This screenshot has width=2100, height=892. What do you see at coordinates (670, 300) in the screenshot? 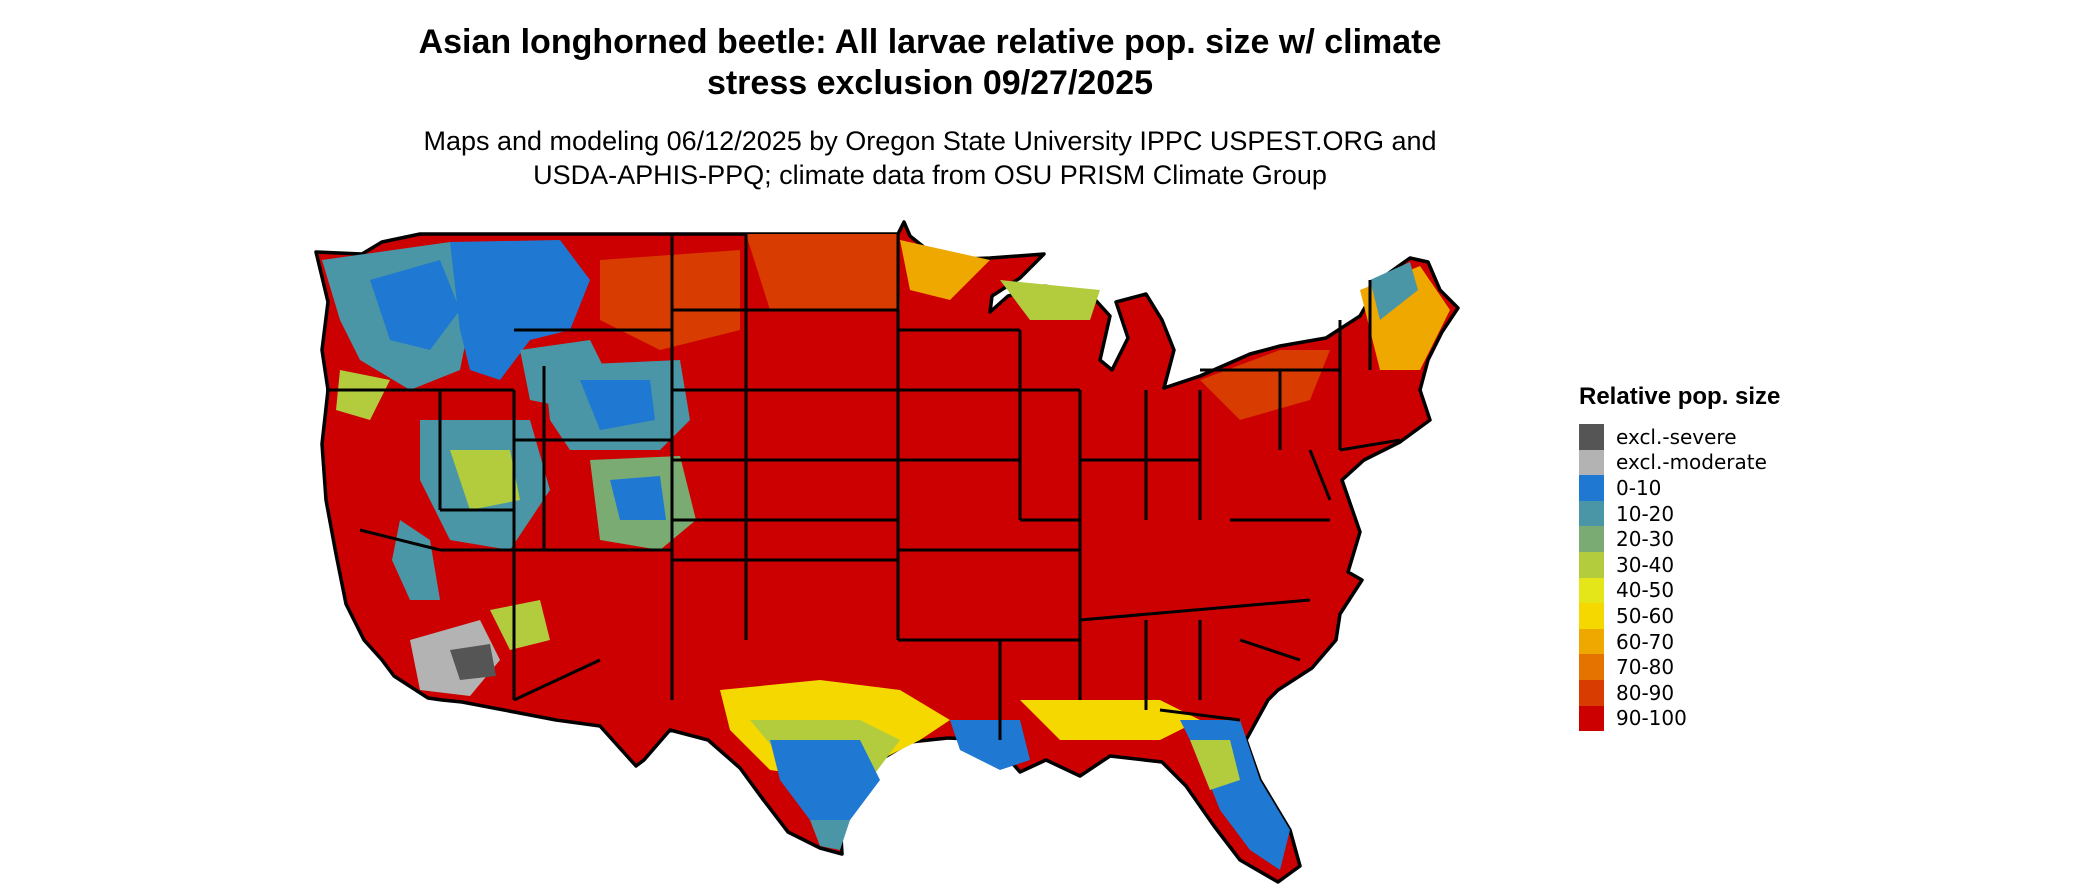
I see `zone-montana-plains` at bounding box center [670, 300].